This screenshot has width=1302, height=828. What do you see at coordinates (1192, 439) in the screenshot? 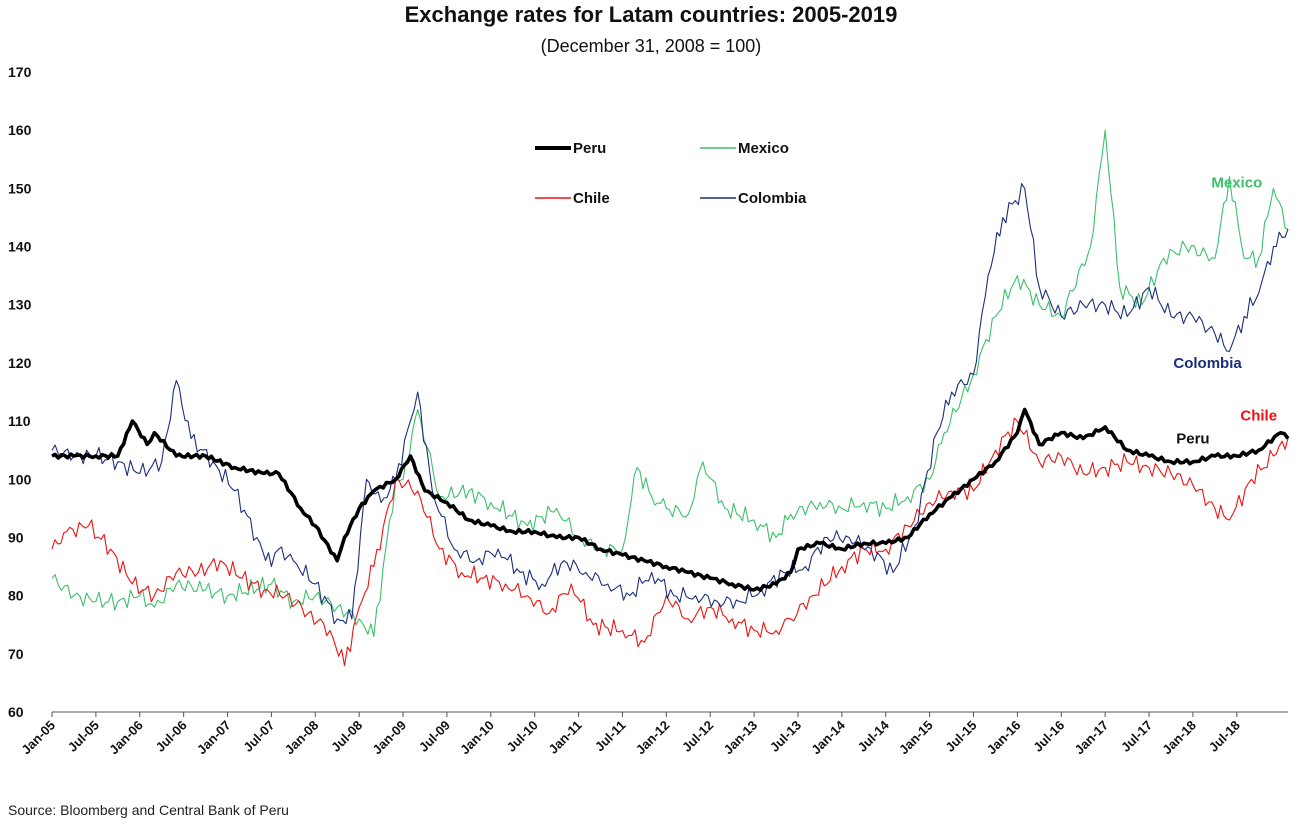
I see `annotation-peru: Peru` at bounding box center [1192, 439].